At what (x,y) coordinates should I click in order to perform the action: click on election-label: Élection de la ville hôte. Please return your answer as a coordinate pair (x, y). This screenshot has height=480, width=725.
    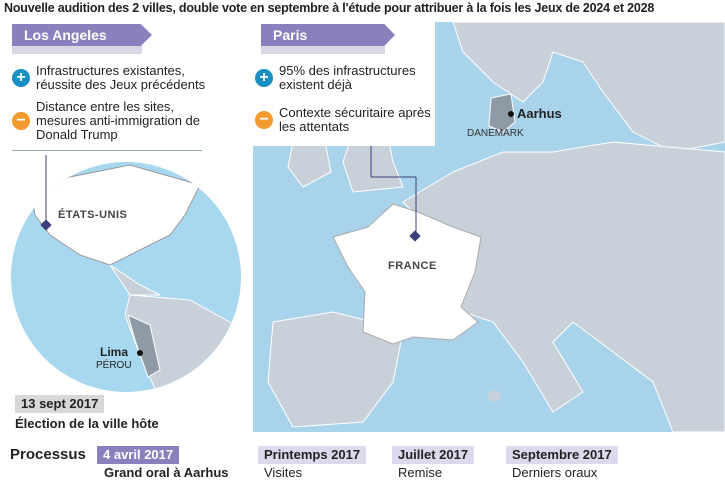
    Looking at the image, I should click on (87, 423).